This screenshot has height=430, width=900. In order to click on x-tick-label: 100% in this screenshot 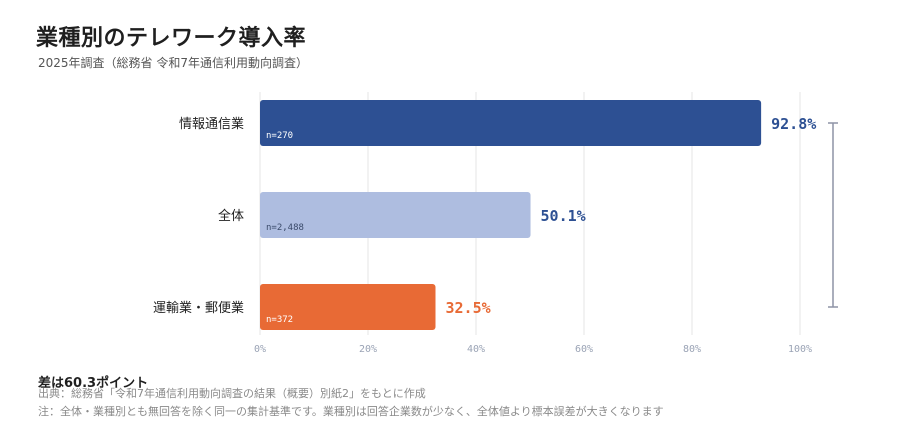, I will do `click(800, 349)`.